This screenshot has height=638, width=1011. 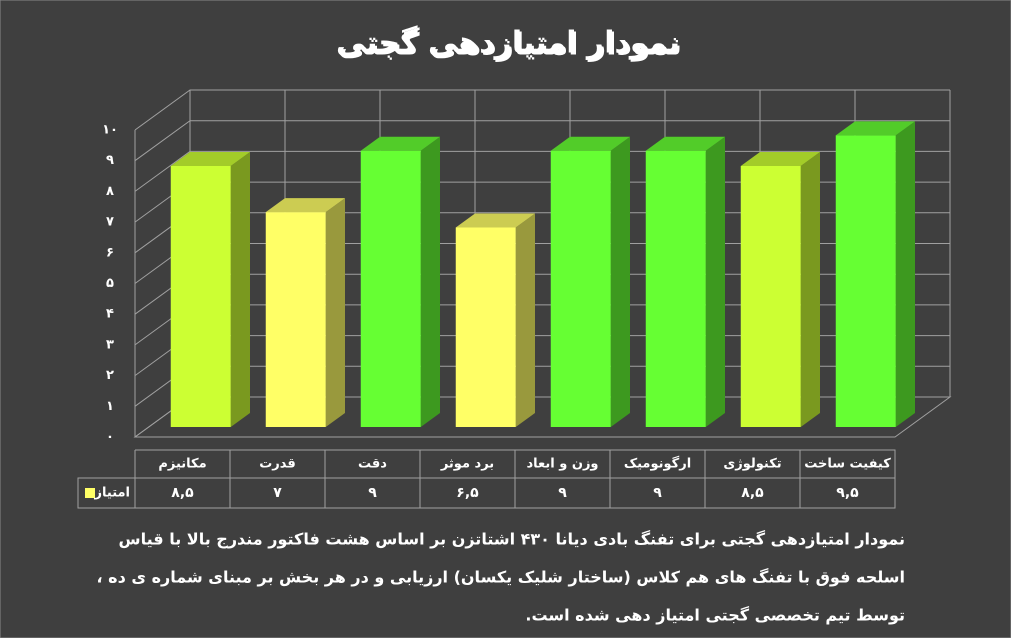 What do you see at coordinates (90, 493) in the screenshot?
I see `legend-swatch` at bounding box center [90, 493].